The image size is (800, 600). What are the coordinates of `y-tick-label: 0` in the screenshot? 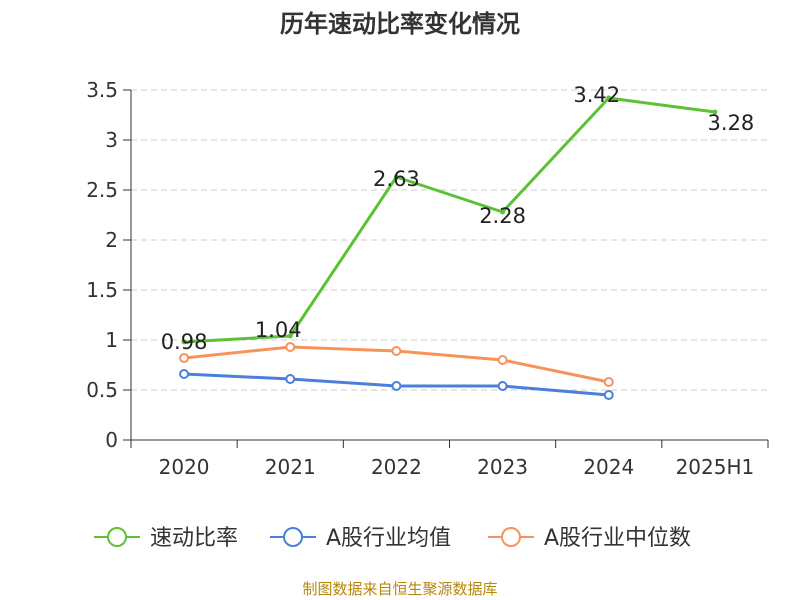 It's located at (111, 440).